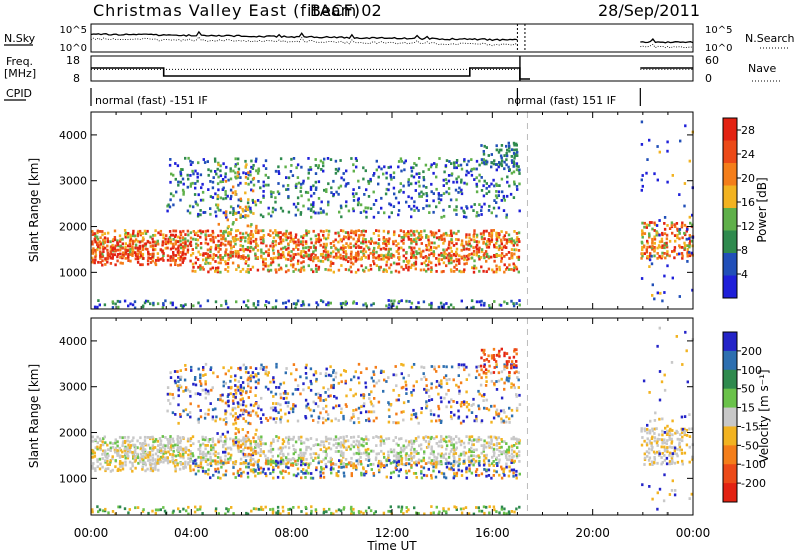 The height and width of the screenshot is (554, 800). I want to click on freq-traces, so click(392, 68).